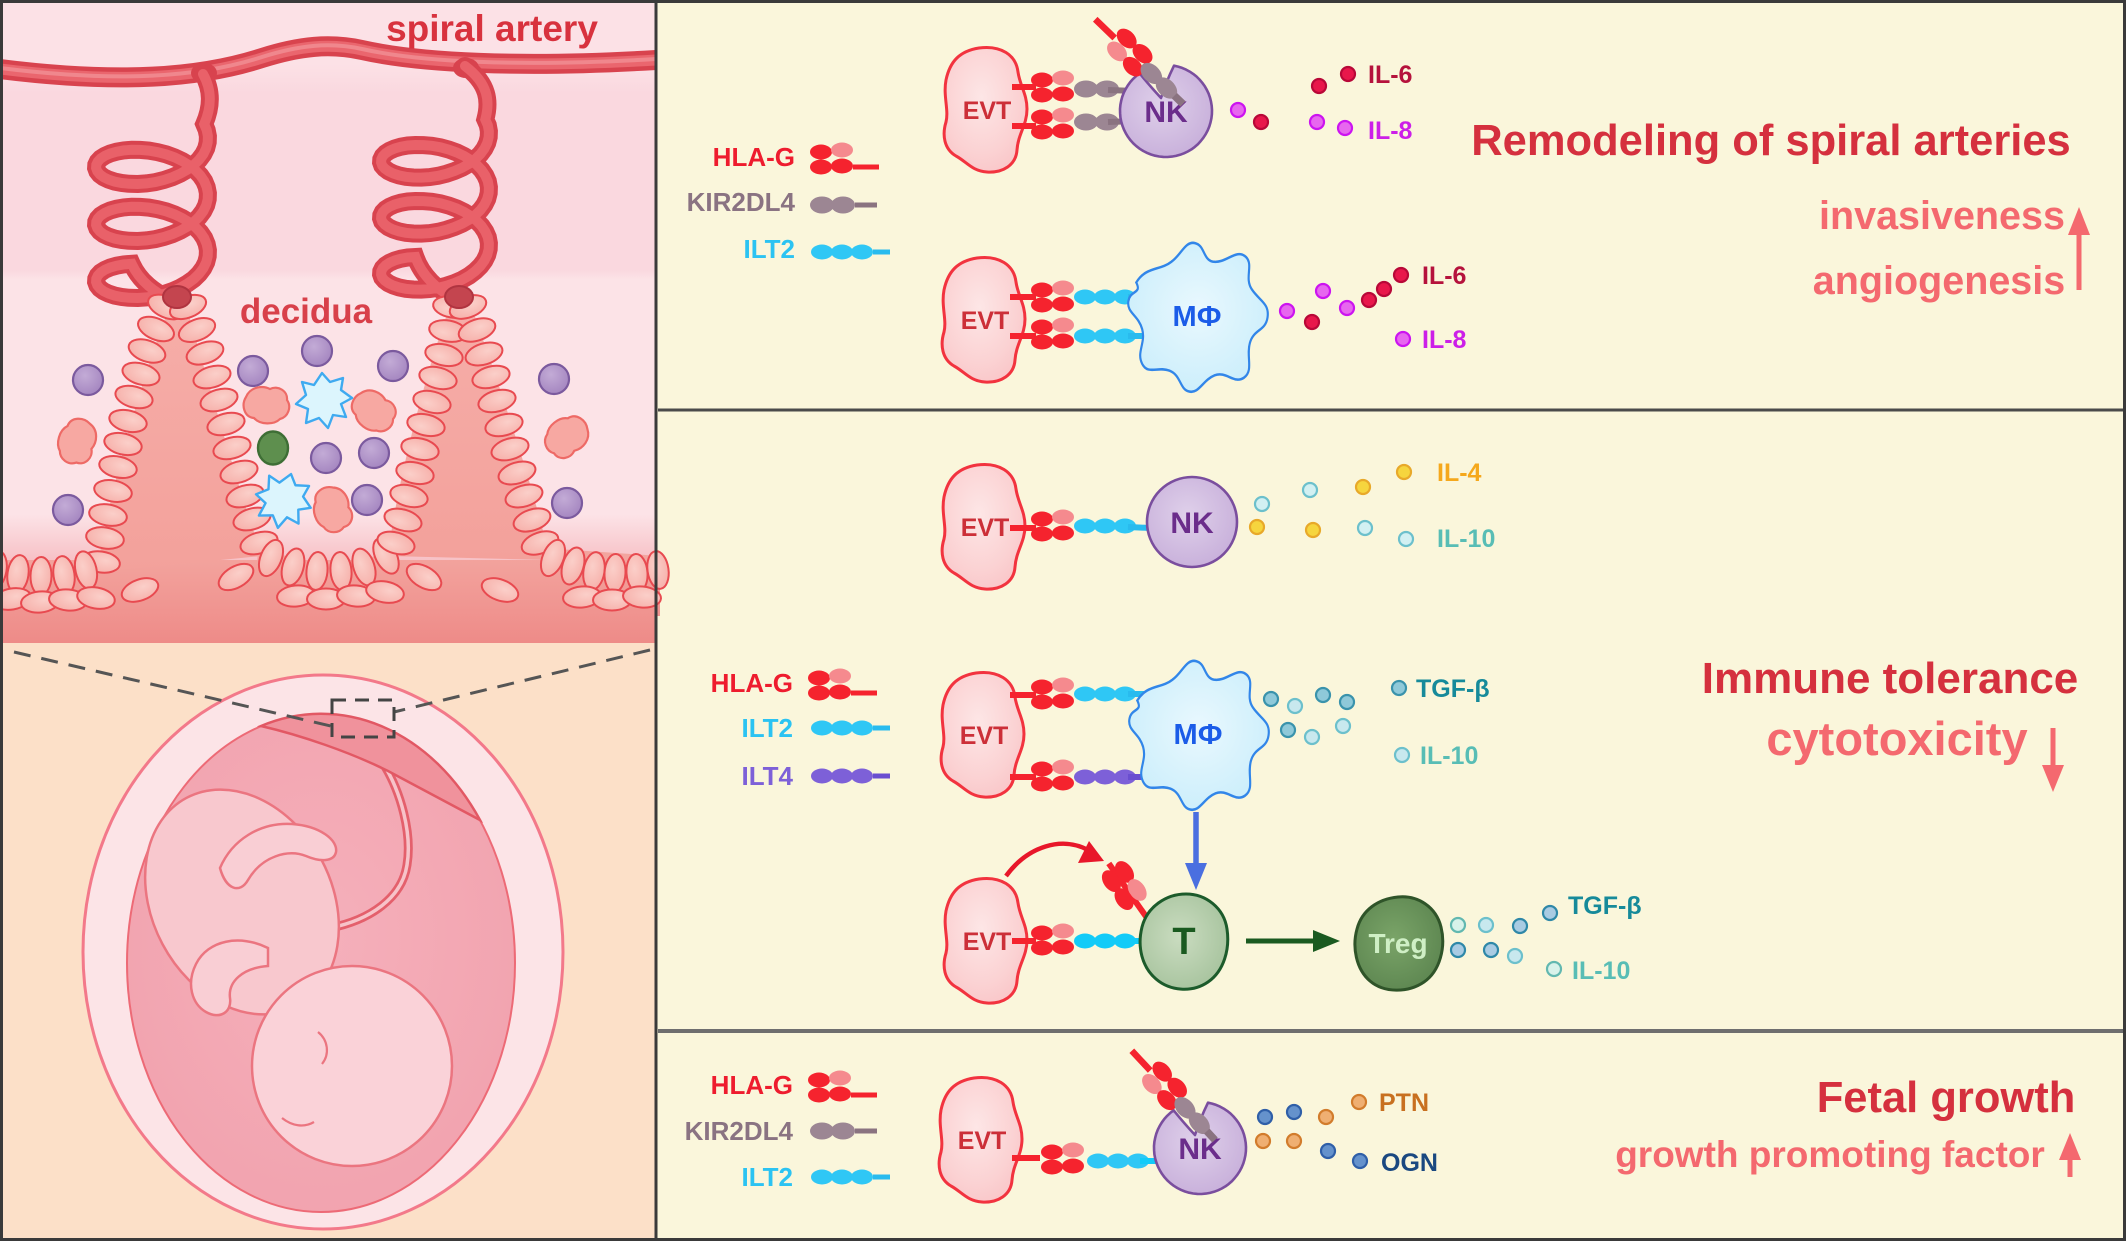 This screenshot has width=2126, height=1241. What do you see at coordinates (1192, 523) in the screenshot?
I see `svg-text: NK` at bounding box center [1192, 523].